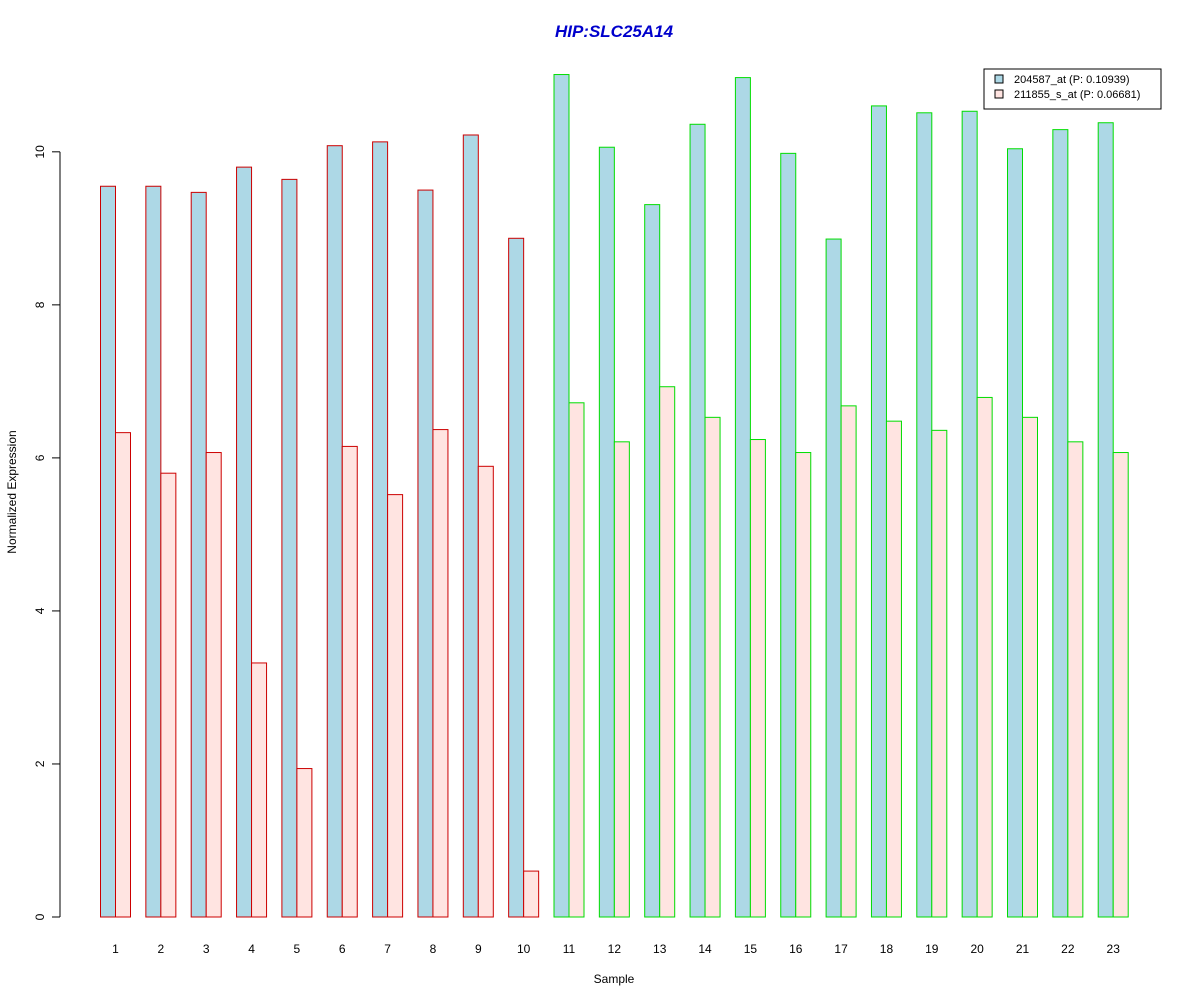 The height and width of the screenshot is (1000, 1200). What do you see at coordinates (40, 304) in the screenshot?
I see `y-tick-label: 8` at bounding box center [40, 304].